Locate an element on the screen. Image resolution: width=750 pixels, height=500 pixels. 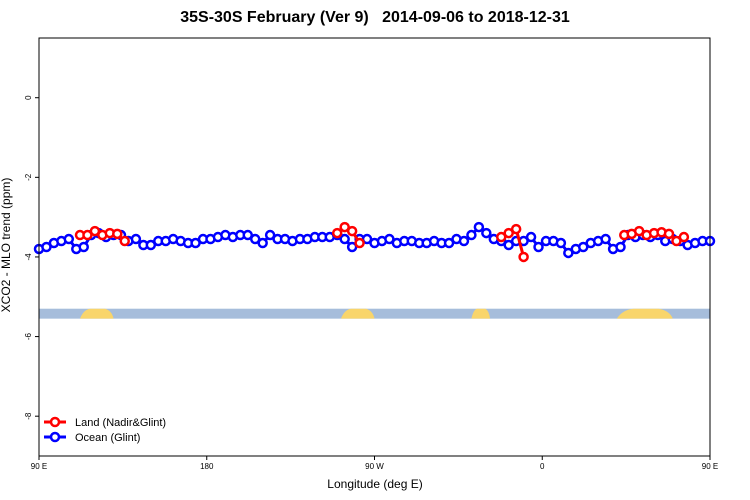
series-layer is located at coordinates (374, 242).